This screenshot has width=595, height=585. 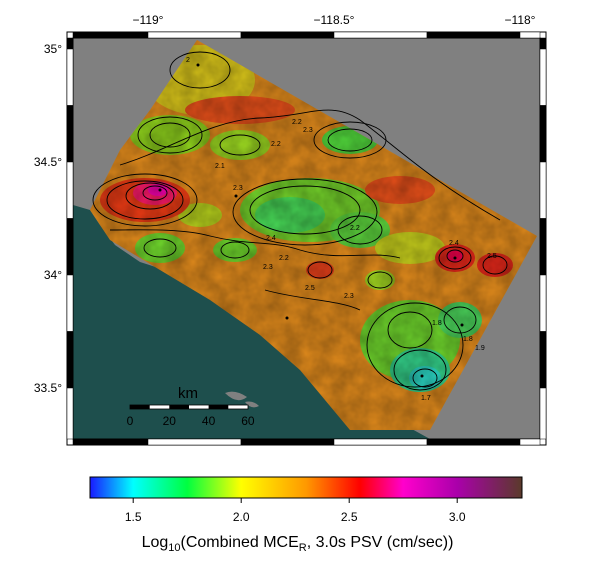 I want to click on longitude-tick-label: −119°, so click(x=148, y=20).